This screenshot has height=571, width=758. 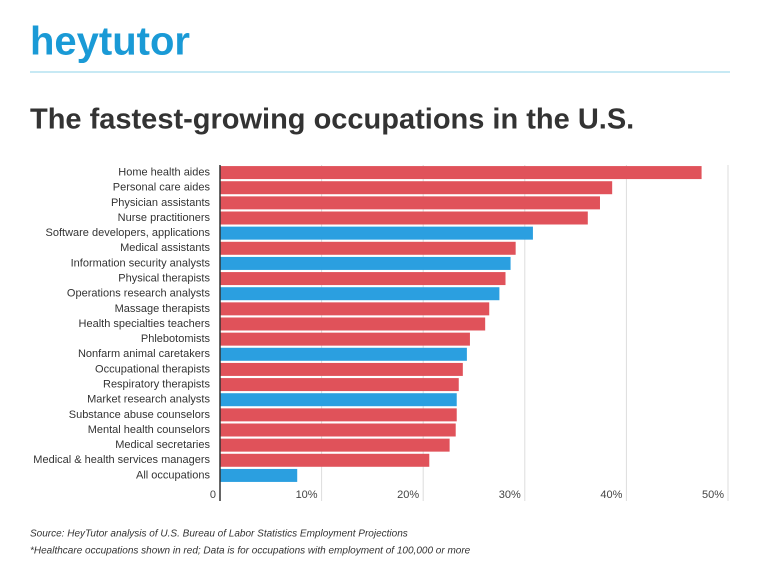 What do you see at coordinates (176, 339) in the screenshot?
I see `y-tick-label: Phlebotomists` at bounding box center [176, 339].